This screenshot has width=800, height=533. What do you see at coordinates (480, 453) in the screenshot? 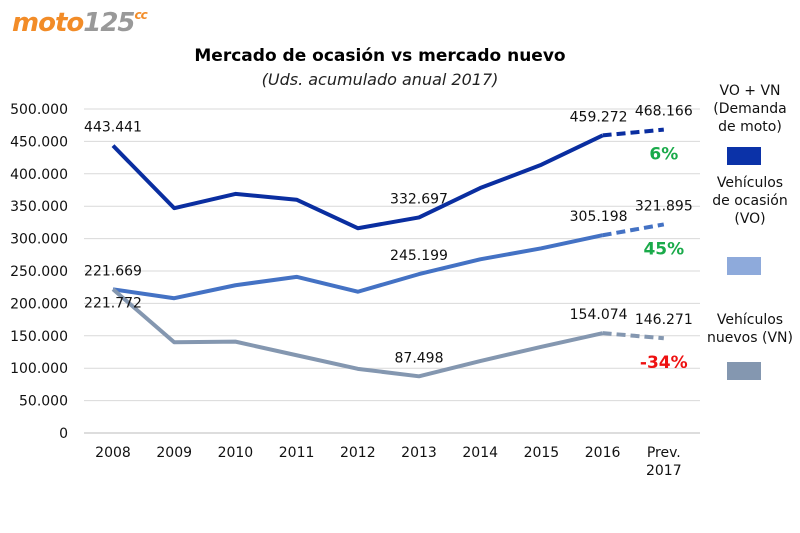
I see `x-tick-label: 2014` at bounding box center [480, 453].